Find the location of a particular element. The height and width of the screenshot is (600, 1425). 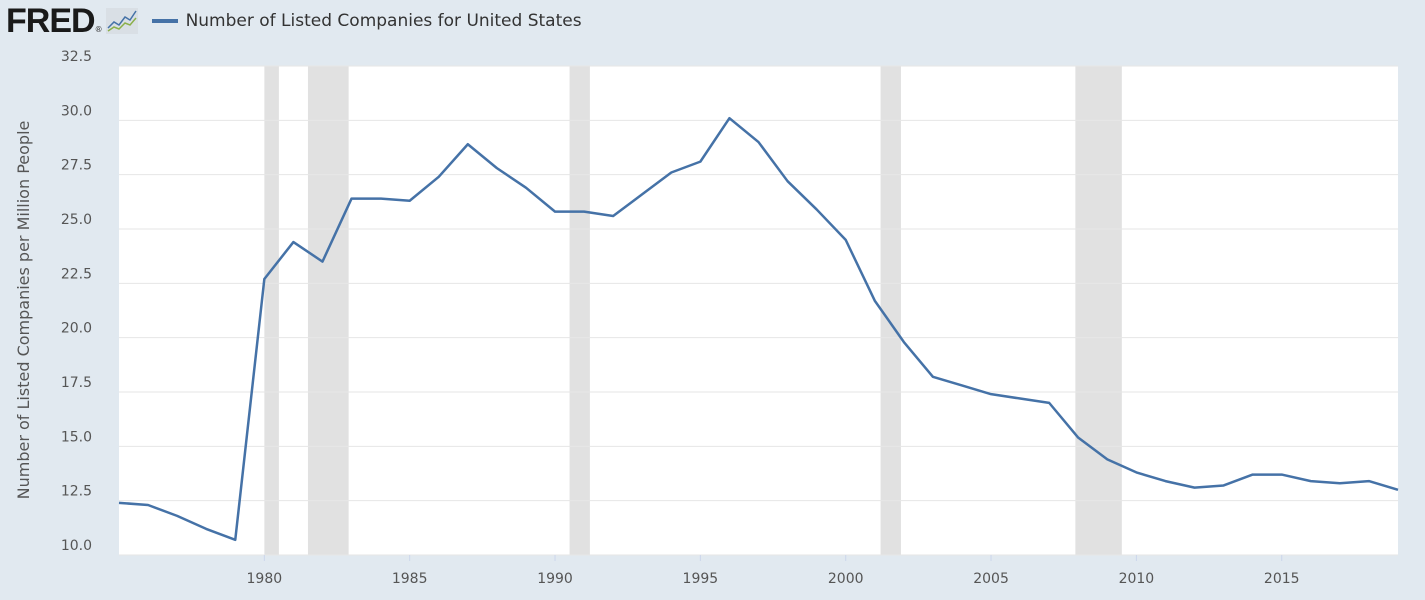

y-tick-label: 12.5 is located at coordinates (76, 492).